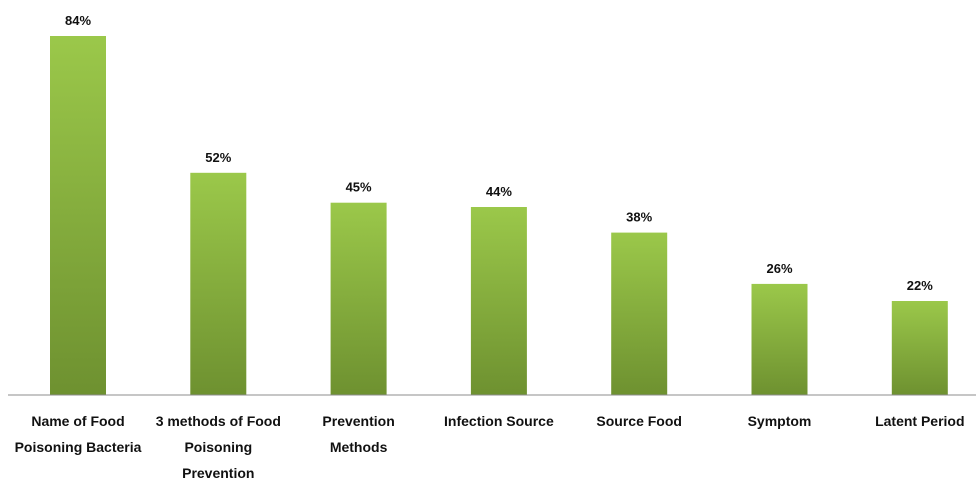 This screenshot has height=479, width=980. What do you see at coordinates (499, 421) in the screenshot?
I see `category-label-3: Infection Source` at bounding box center [499, 421].